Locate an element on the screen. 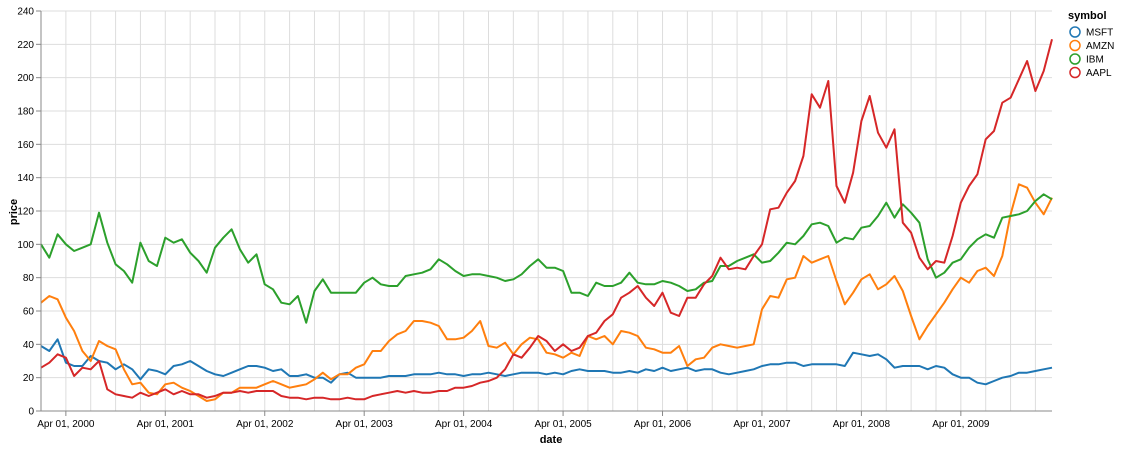 The image size is (1123, 451). legend-symbol-amzn is located at coordinates (1075, 45).